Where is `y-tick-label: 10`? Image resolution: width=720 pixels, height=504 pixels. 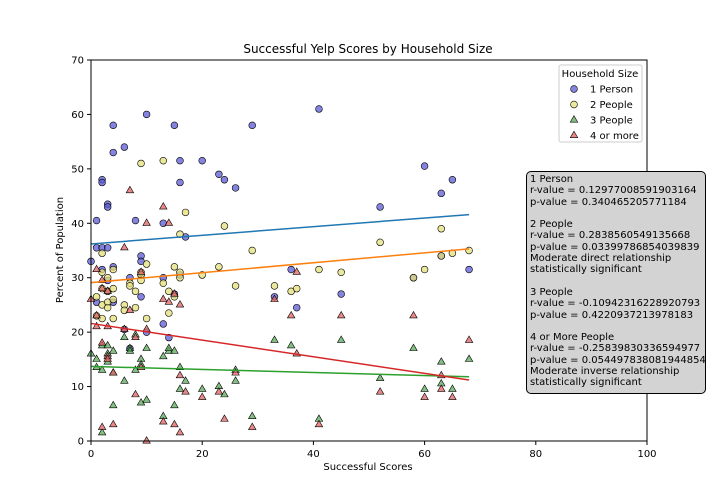 y-tick-label: 10 is located at coordinates (77, 387).